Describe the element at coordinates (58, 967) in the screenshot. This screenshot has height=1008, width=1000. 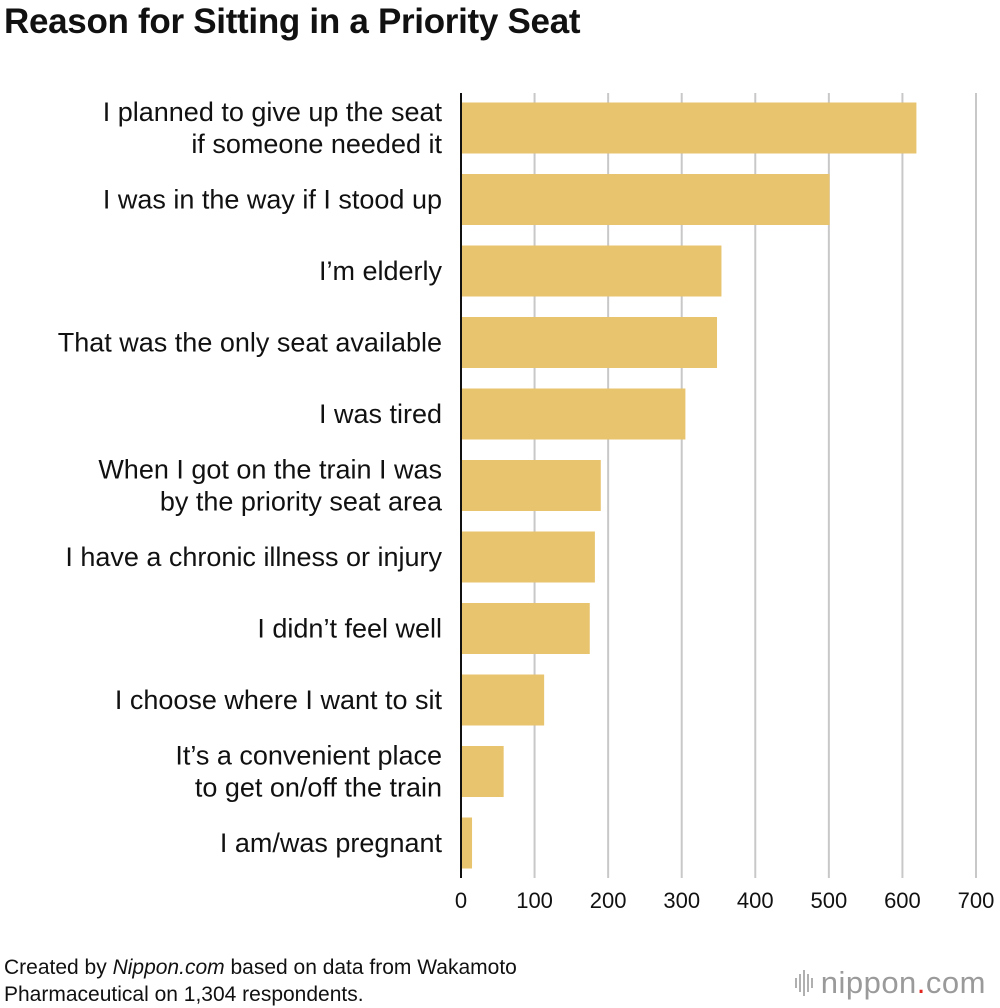
I see `source-prefix: Created by` at that location.